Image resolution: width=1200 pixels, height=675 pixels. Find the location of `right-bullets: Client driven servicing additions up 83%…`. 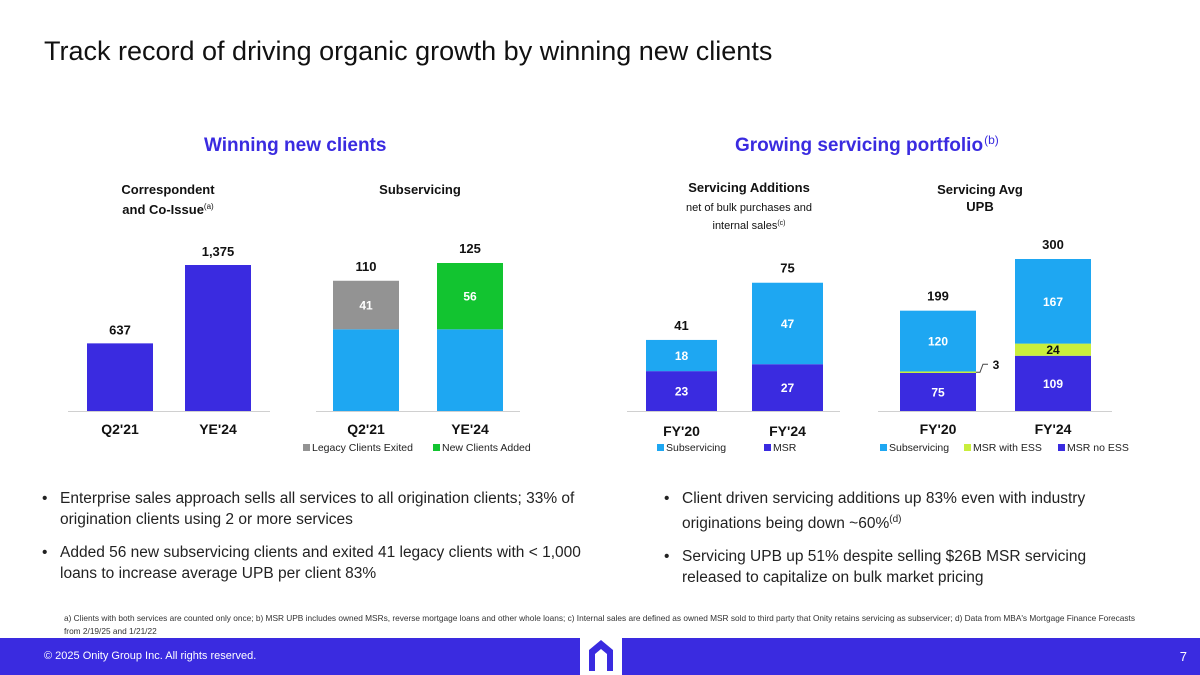

right-bullets: Client driven servicing additions up 83%… is located at coordinates (894, 544).